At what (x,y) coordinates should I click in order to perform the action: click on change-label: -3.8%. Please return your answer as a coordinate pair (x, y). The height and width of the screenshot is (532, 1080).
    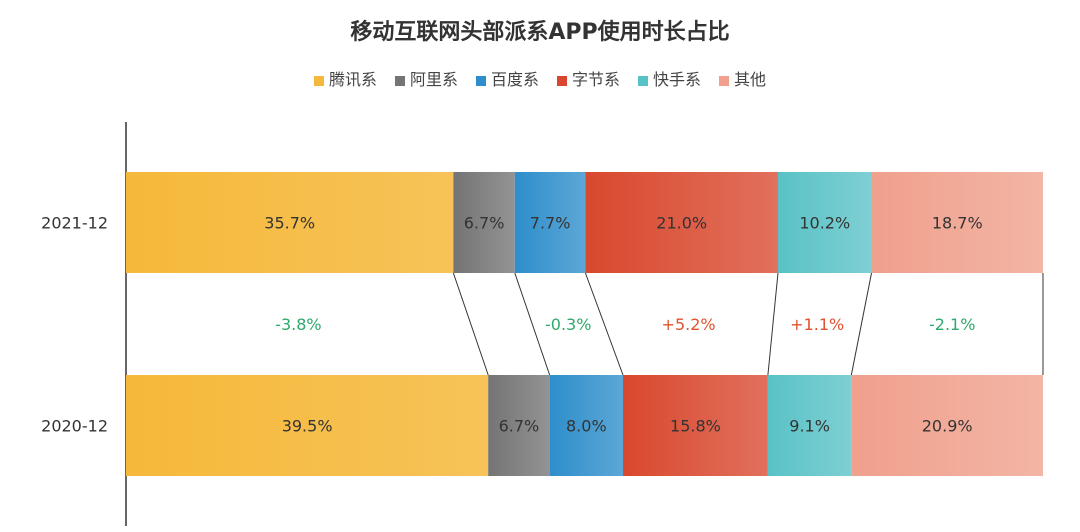
    Looking at the image, I should click on (298, 324).